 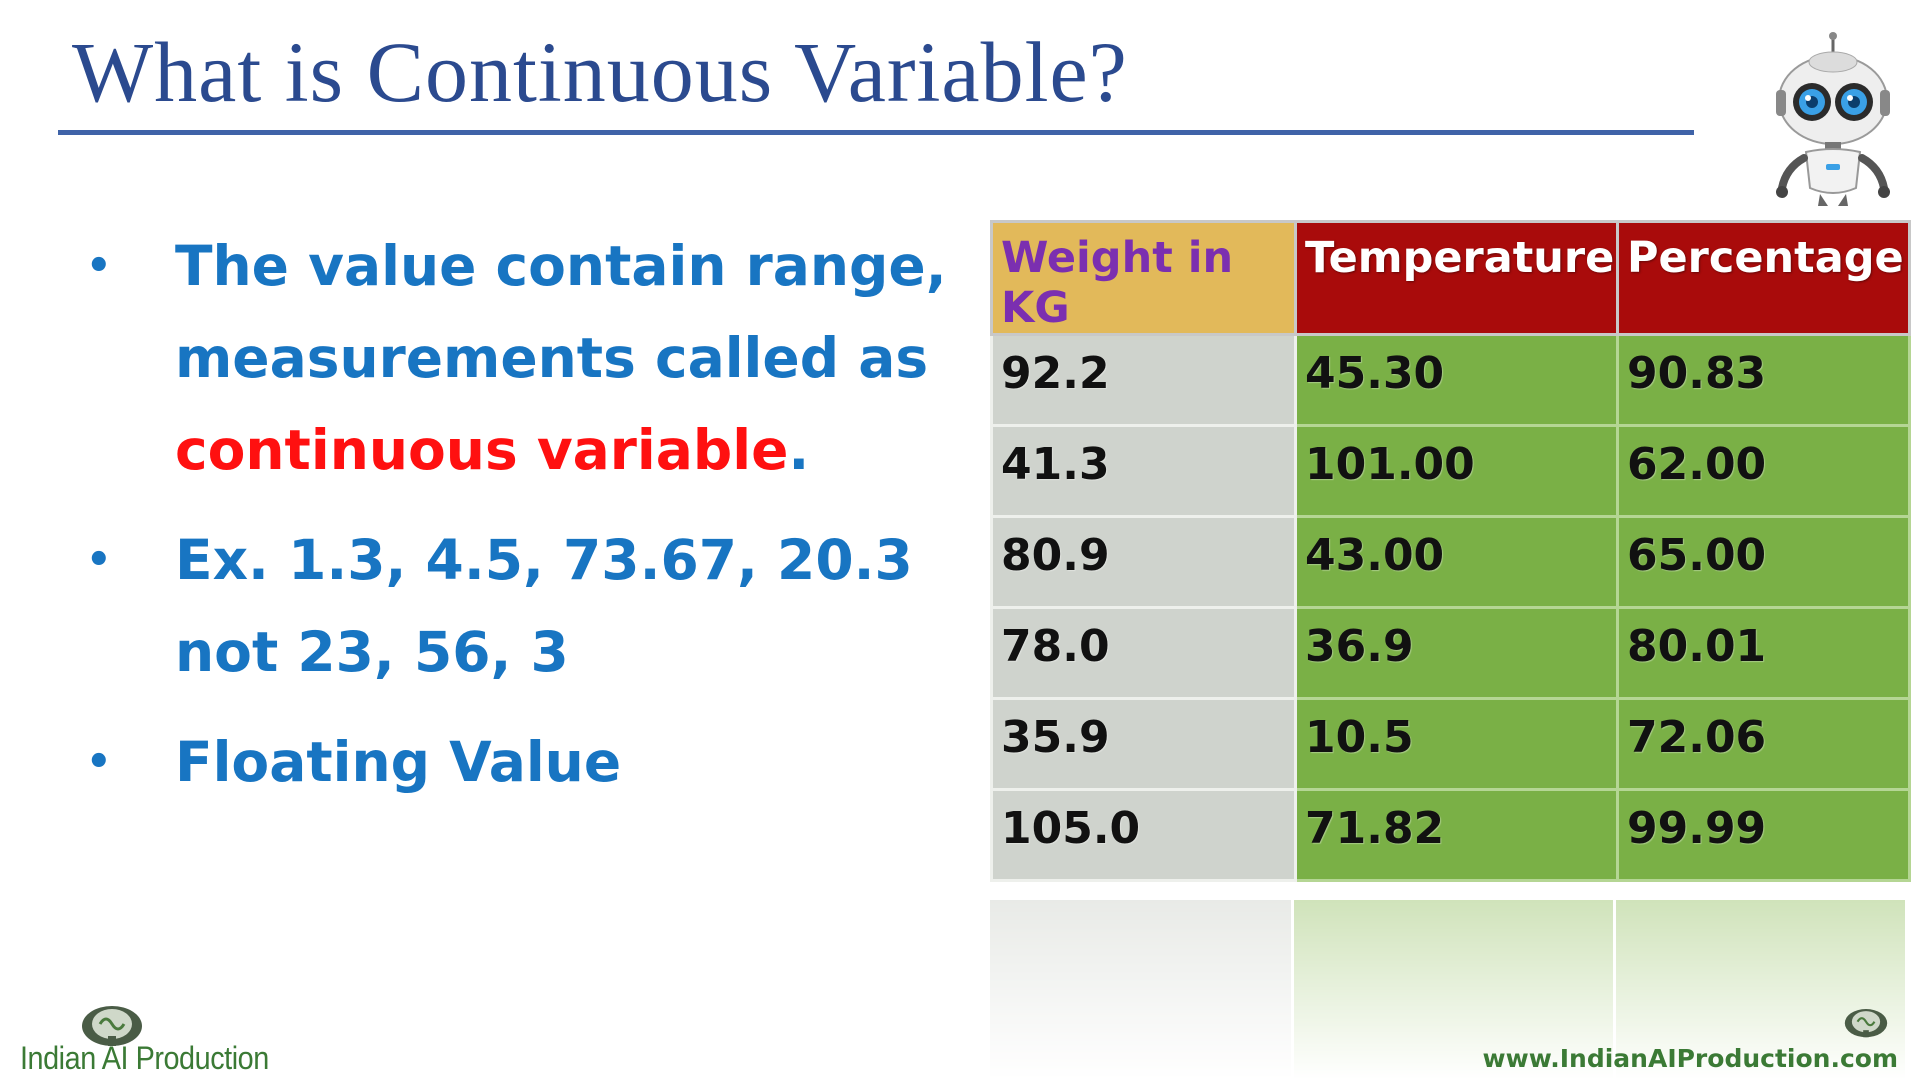 What do you see at coordinates (1763, 562) in the screenshot?
I see `cell-percentage: 65.00` at bounding box center [1763, 562].